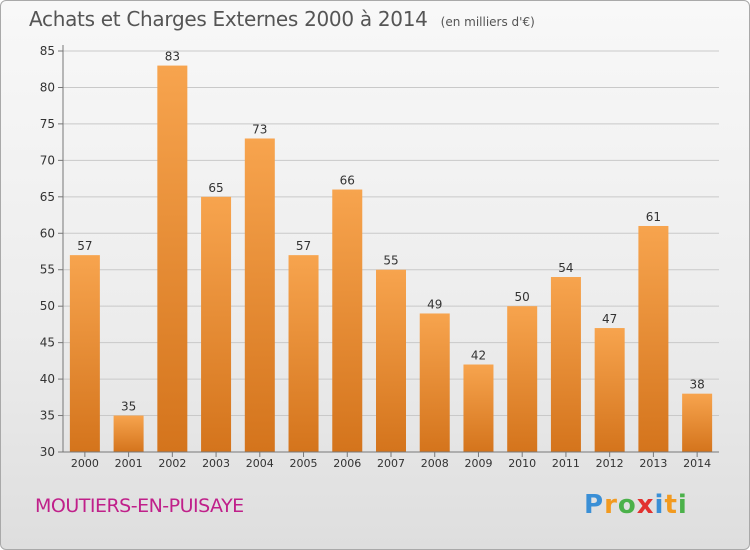 This screenshot has width=750, height=550. I want to click on data-label: 42, so click(478, 356).